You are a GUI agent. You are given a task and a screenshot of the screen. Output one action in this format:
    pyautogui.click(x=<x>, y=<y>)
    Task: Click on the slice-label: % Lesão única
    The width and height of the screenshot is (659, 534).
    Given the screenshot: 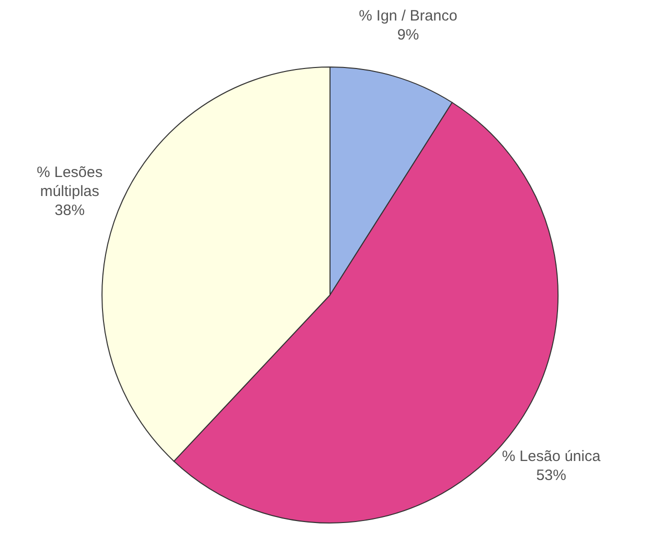 What is the action you would take?
    pyautogui.click(x=552, y=457)
    